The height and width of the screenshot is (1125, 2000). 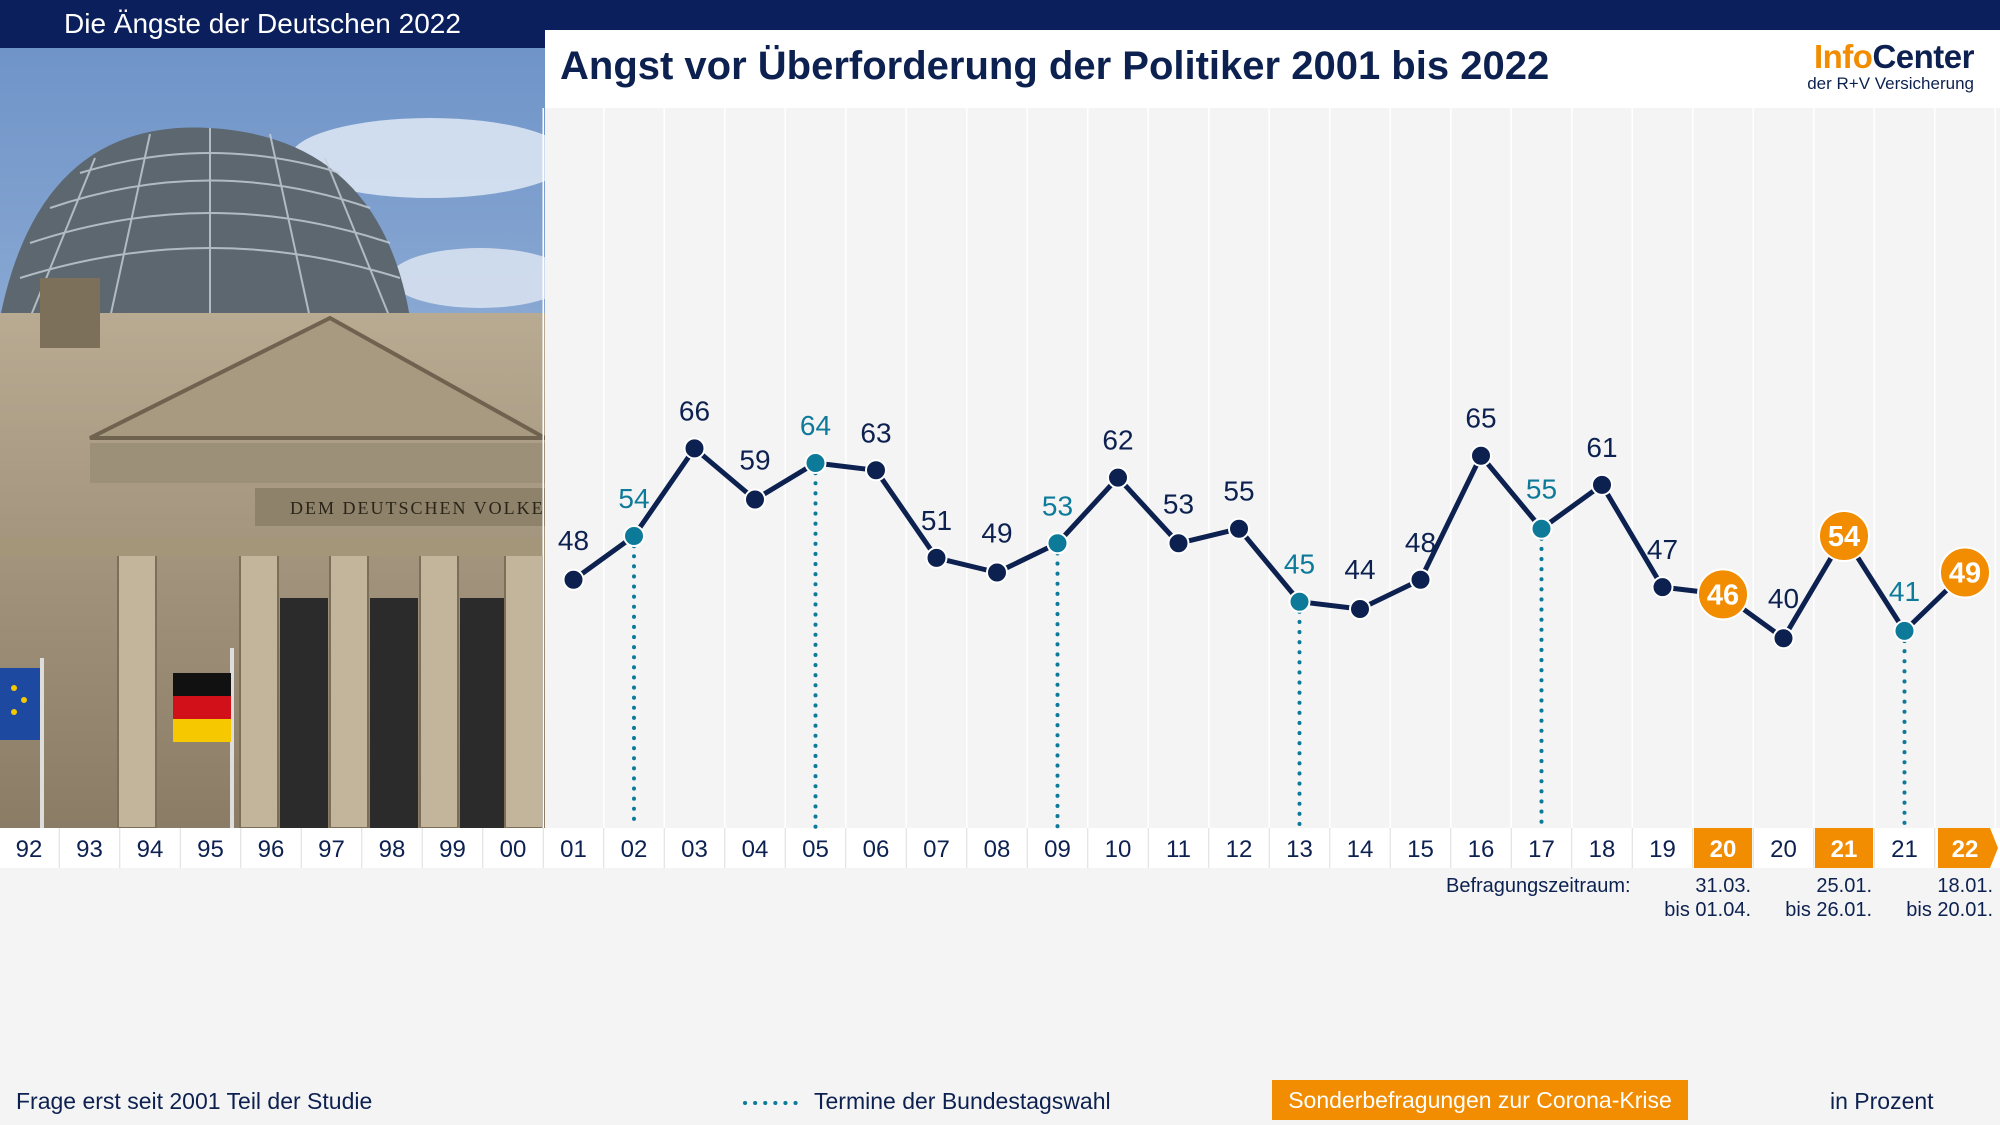 What do you see at coordinates (754, 460) in the screenshot?
I see `data-label: 59` at bounding box center [754, 460].